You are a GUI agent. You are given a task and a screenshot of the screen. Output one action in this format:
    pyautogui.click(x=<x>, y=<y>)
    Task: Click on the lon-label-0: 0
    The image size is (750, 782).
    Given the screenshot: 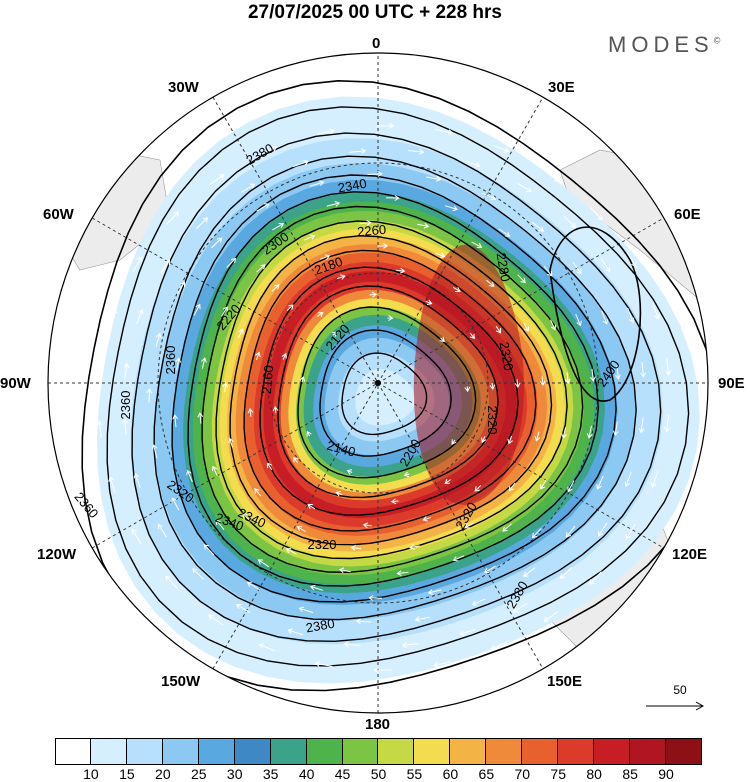 What is the action you would take?
    pyautogui.click(x=376, y=43)
    